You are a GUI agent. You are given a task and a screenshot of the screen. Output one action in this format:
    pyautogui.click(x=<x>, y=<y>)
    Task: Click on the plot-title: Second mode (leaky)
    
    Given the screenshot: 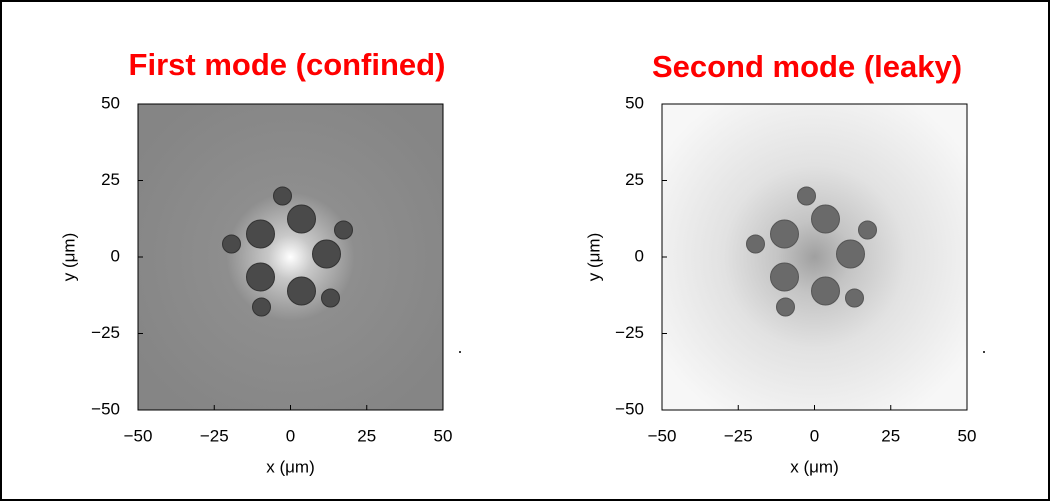 What is the action you would take?
    pyautogui.click(x=807, y=66)
    